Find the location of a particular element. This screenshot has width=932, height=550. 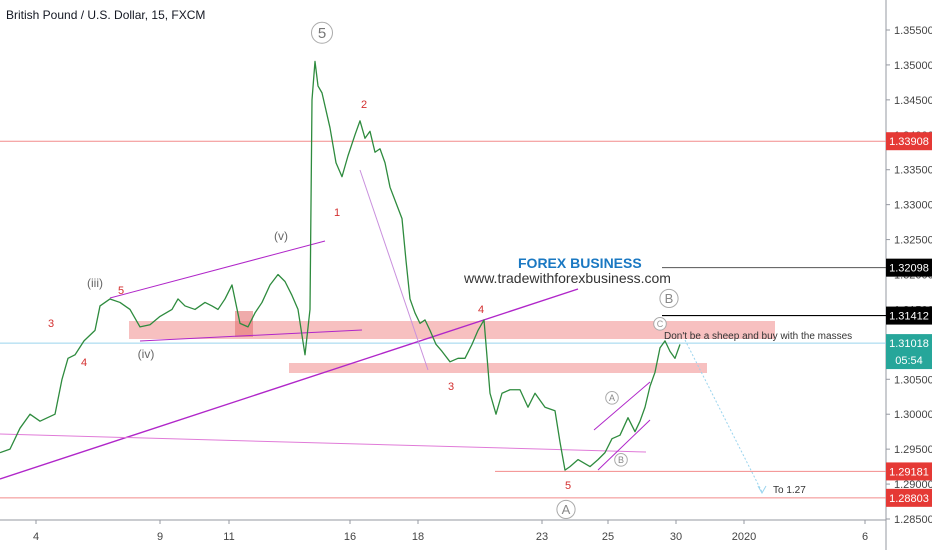

y-tick-label: 1.35000 is located at coordinates (913, 66).